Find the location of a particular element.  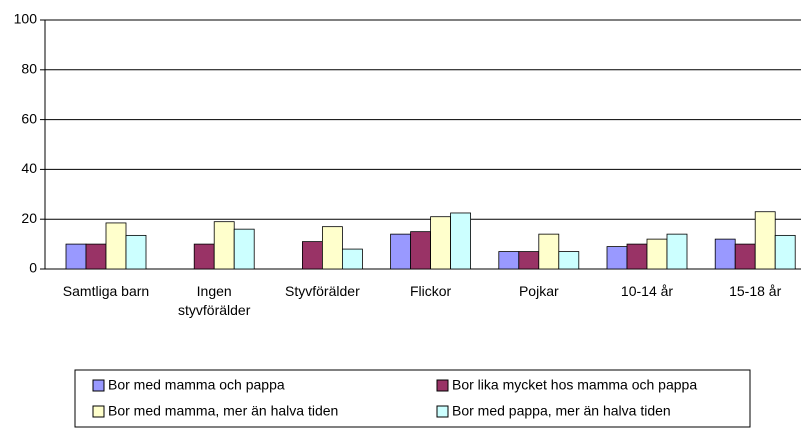

legend-label: Bor med pappa, mer än halva tiden is located at coordinates (561, 411).